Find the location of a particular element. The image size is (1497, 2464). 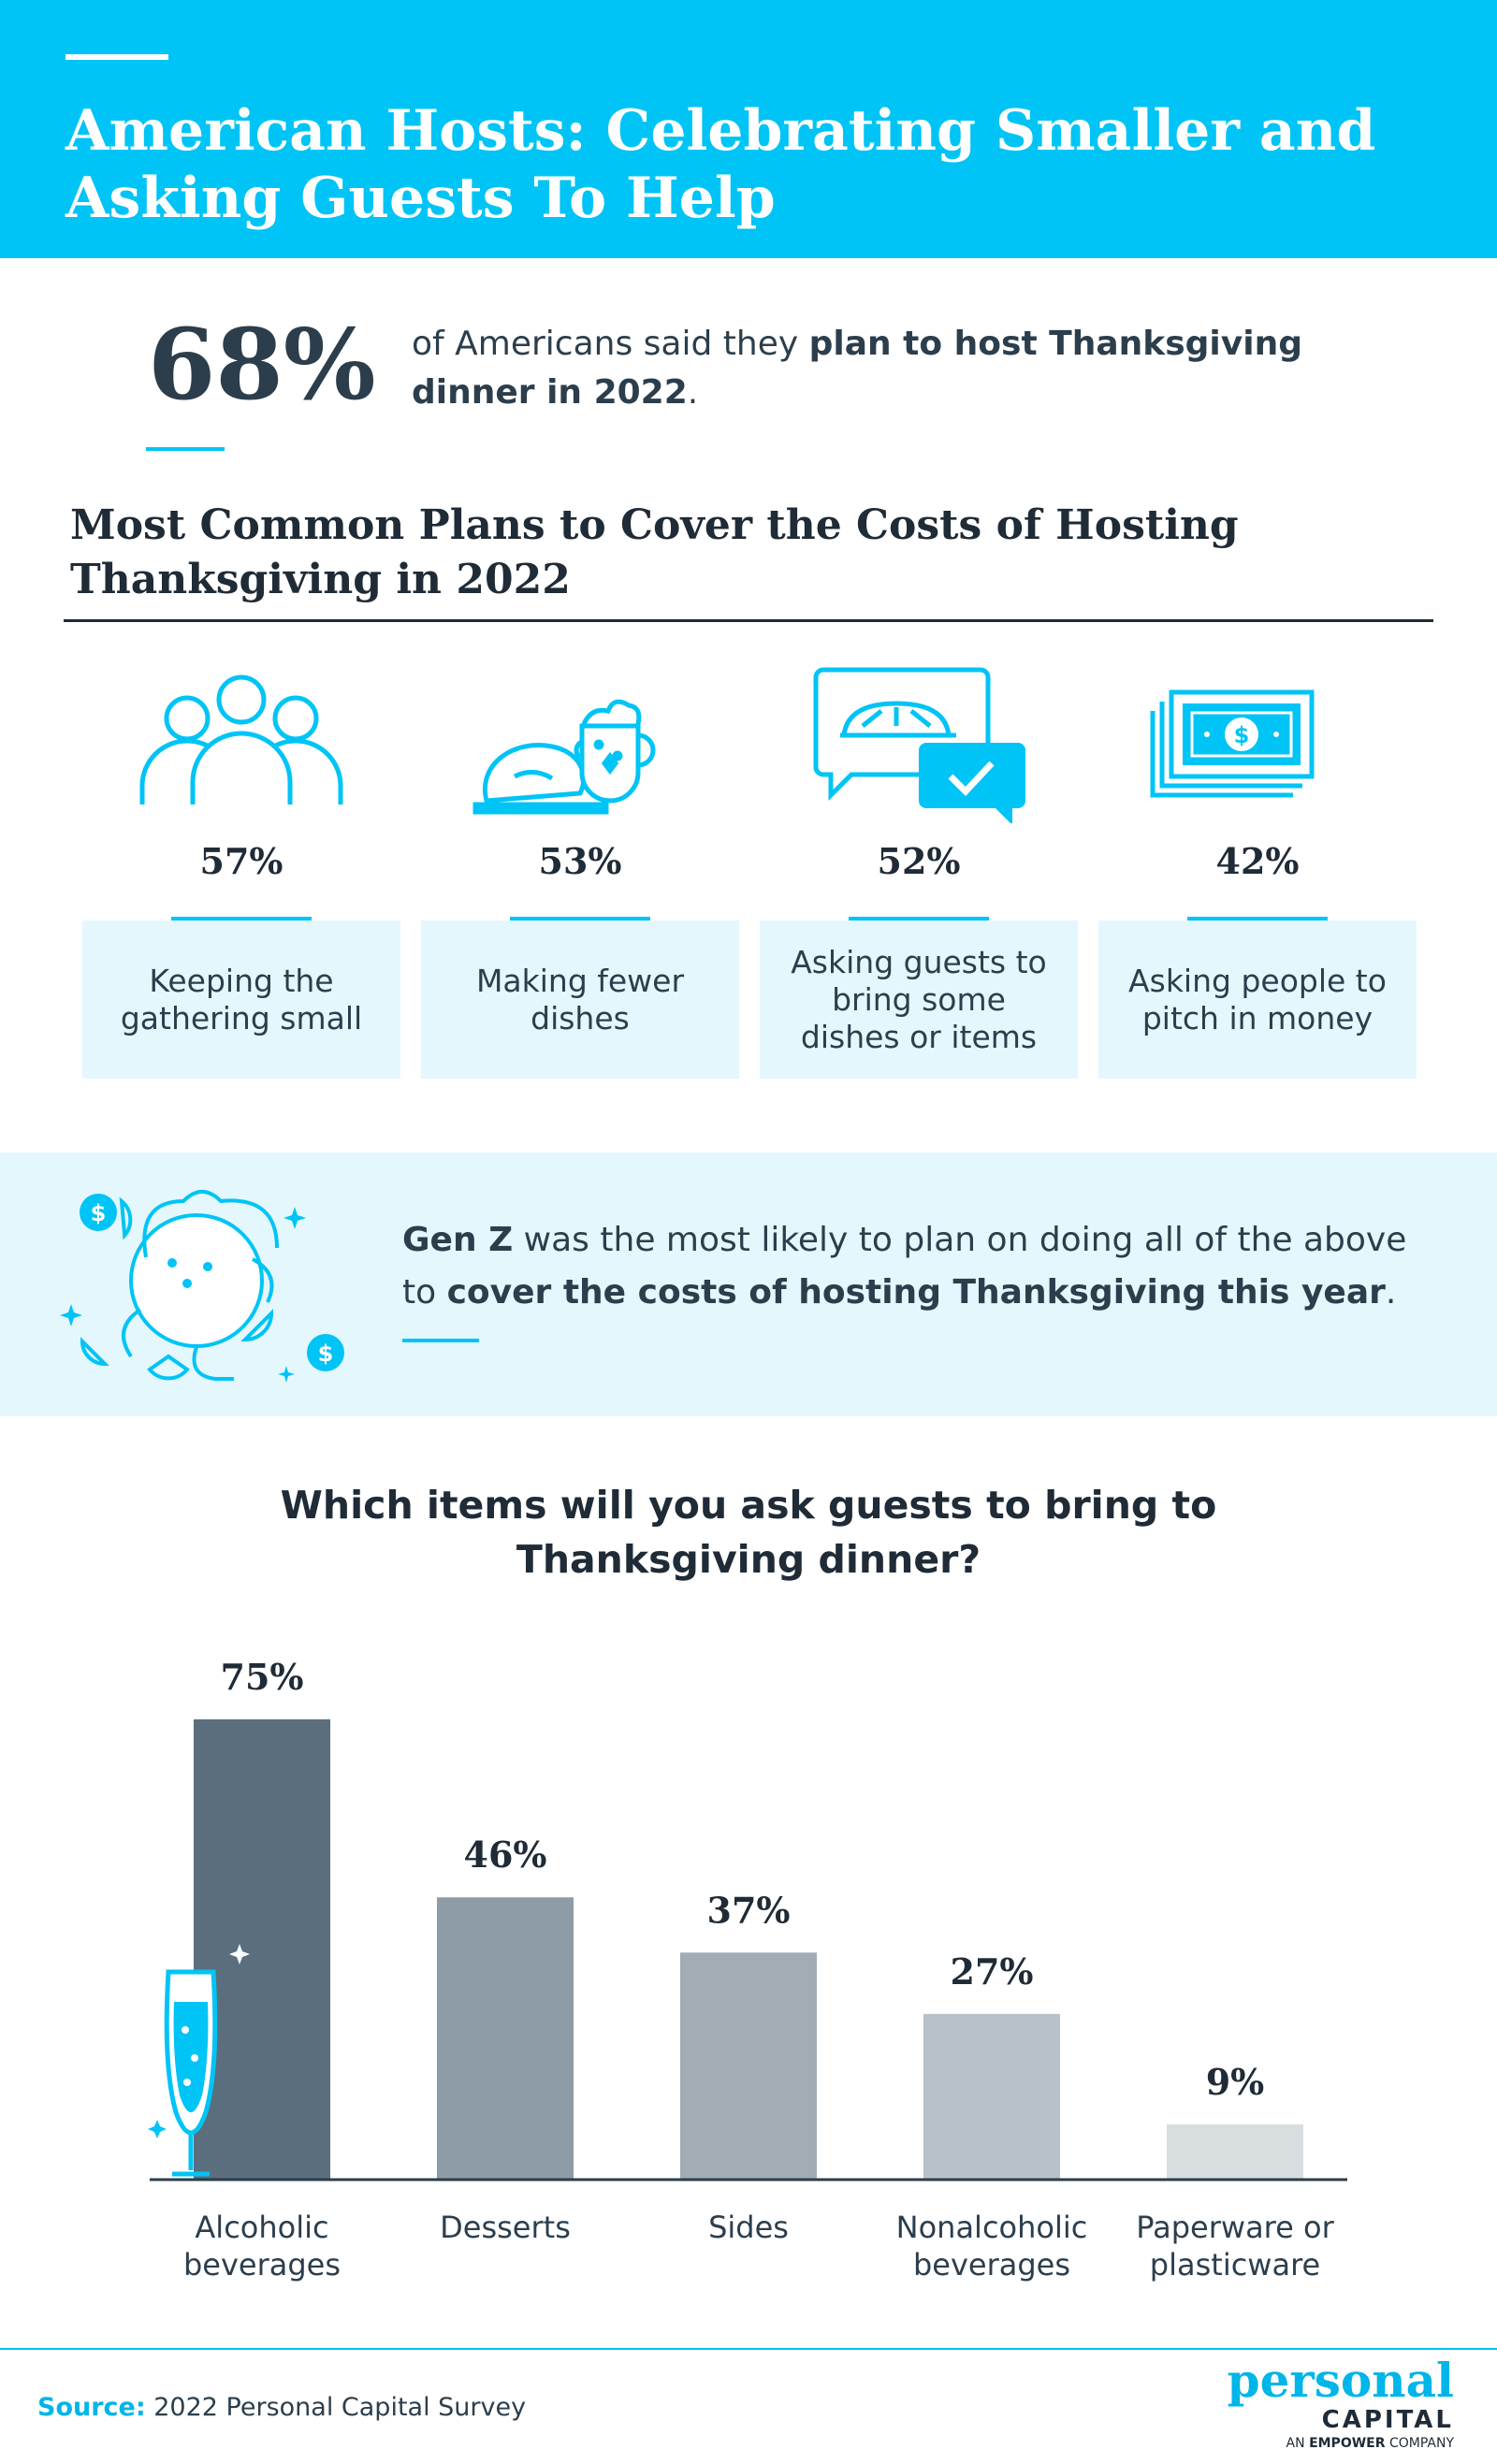

category-label: Alcoholic beverages is located at coordinates (262, 2247).